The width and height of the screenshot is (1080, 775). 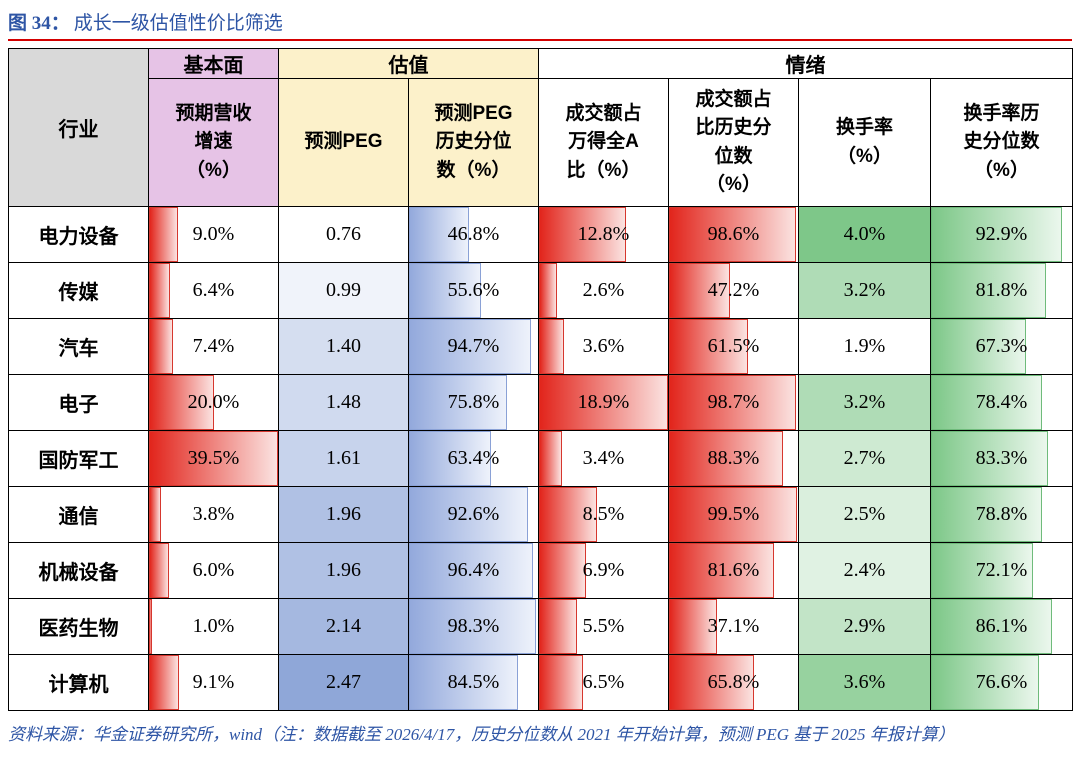 I want to click on cell-value: 12.8%, so click(x=603, y=234).